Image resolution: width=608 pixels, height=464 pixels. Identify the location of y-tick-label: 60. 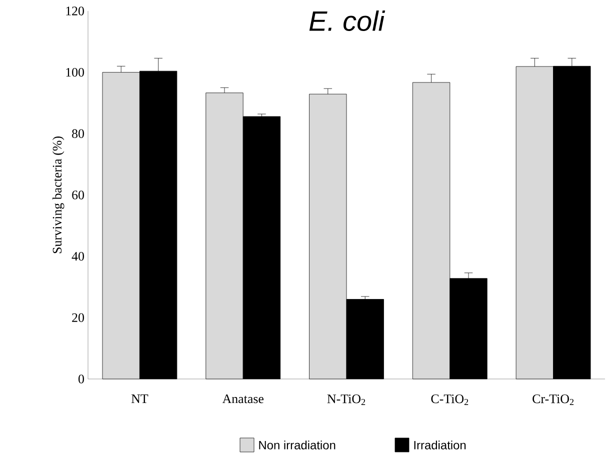
(78, 195).